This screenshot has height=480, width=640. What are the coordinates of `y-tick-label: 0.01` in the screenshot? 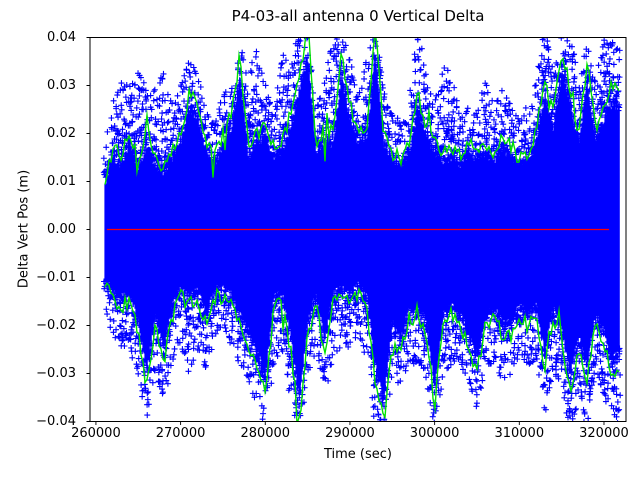 It's located at (61, 181).